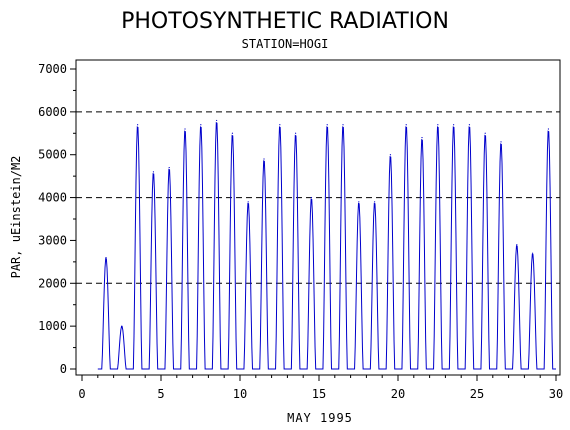 The height and width of the screenshot is (430, 570). I want to click on chart-subtitle: STATION=HOGI, so click(285, 44).